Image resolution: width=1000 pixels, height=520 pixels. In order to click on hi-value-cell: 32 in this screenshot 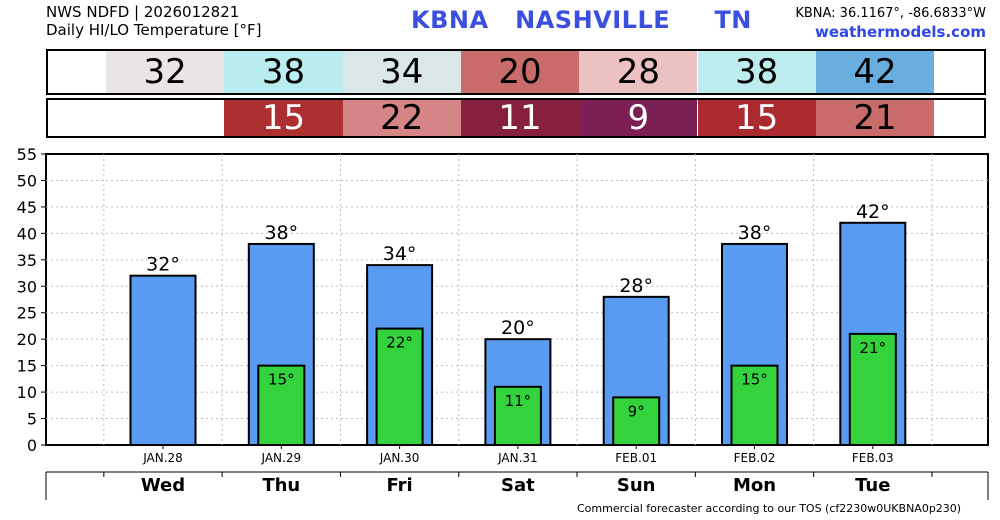, I will do `click(165, 72)`.